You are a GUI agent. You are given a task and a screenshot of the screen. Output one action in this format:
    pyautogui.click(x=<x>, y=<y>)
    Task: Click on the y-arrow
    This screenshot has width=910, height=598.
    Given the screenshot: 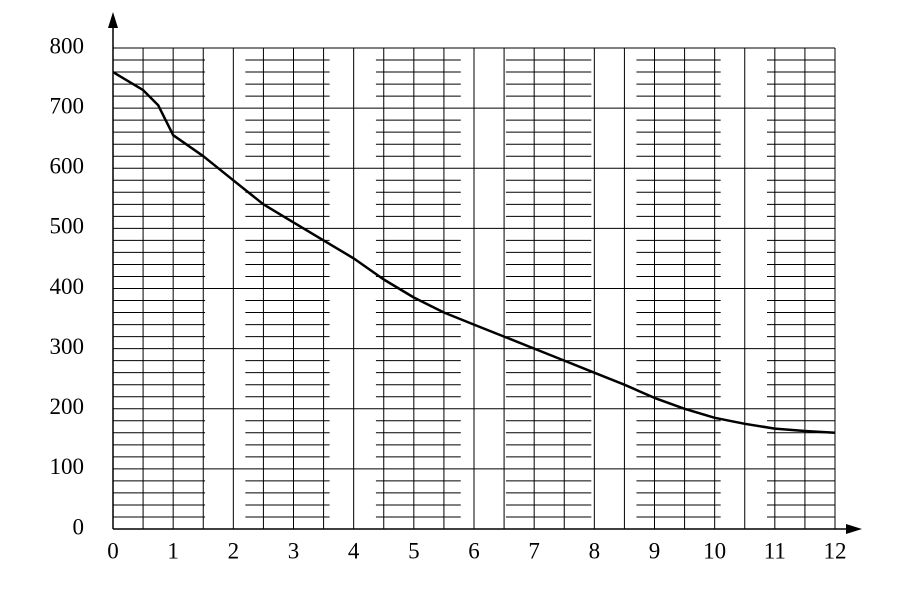 What is the action you would take?
    pyautogui.click(x=113, y=20)
    